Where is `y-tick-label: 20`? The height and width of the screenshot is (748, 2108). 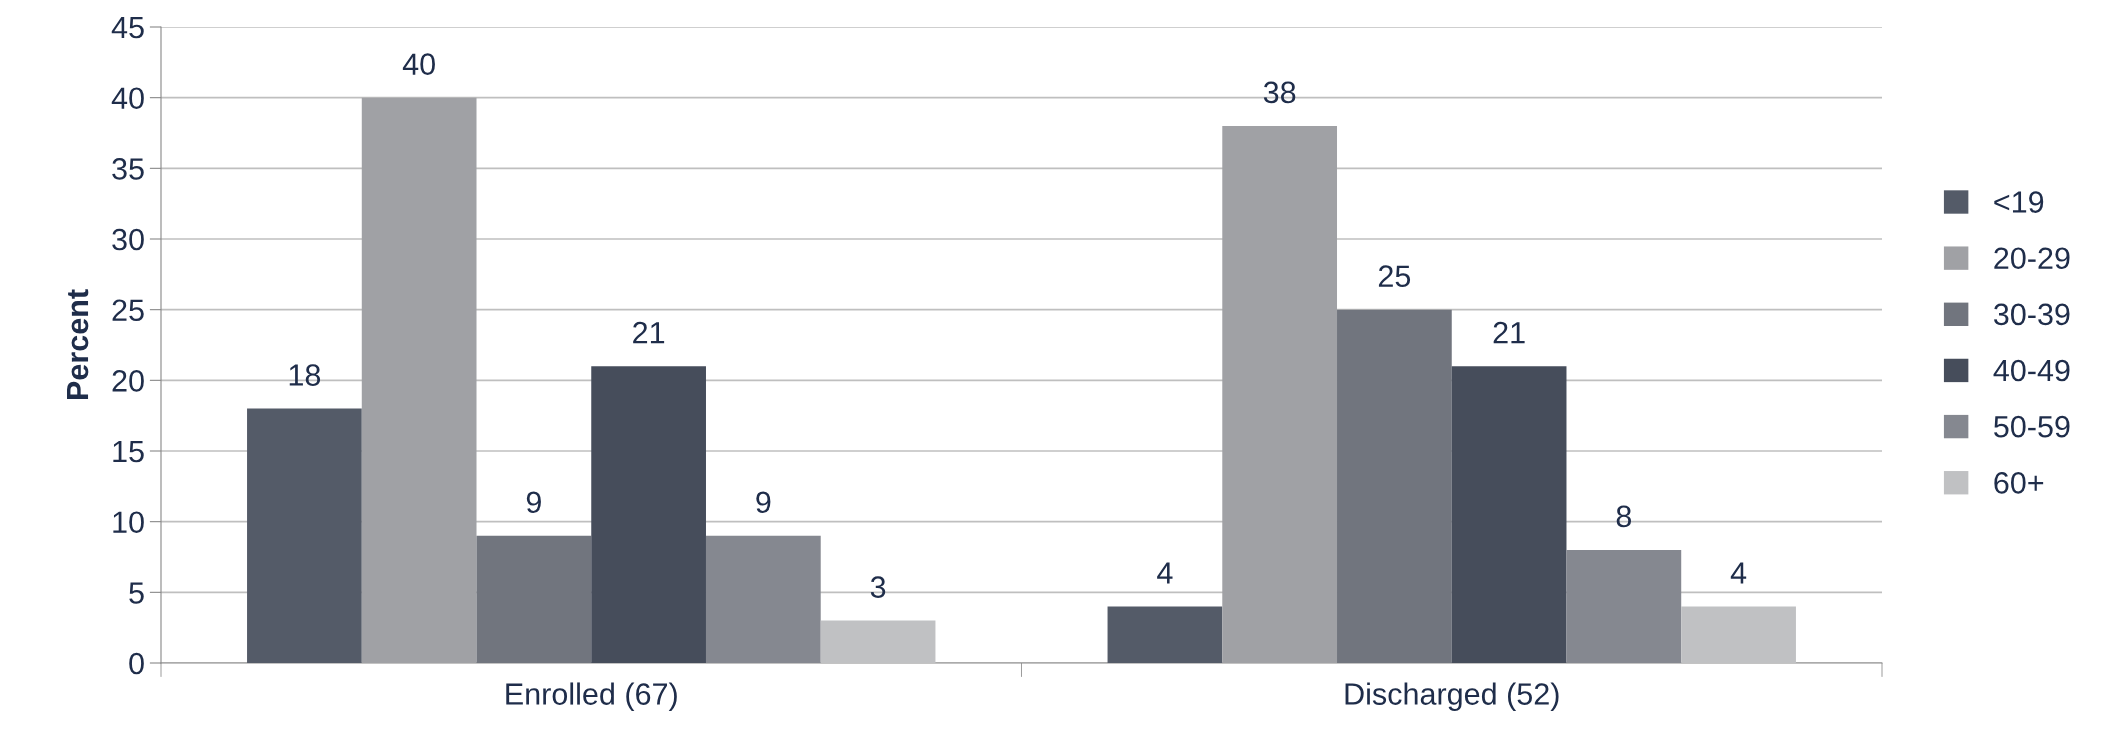
y-tick-label: 20 is located at coordinates (128, 381).